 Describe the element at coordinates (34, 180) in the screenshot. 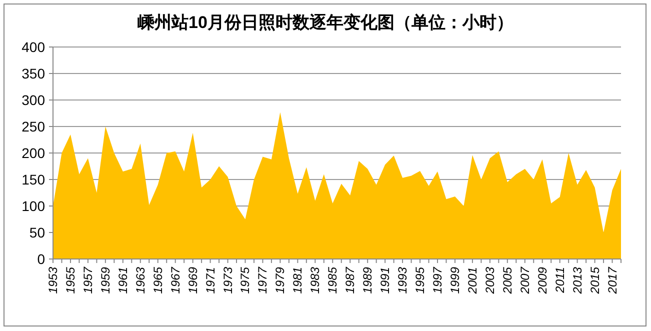

I see `y-tick-label: 150` at that location.